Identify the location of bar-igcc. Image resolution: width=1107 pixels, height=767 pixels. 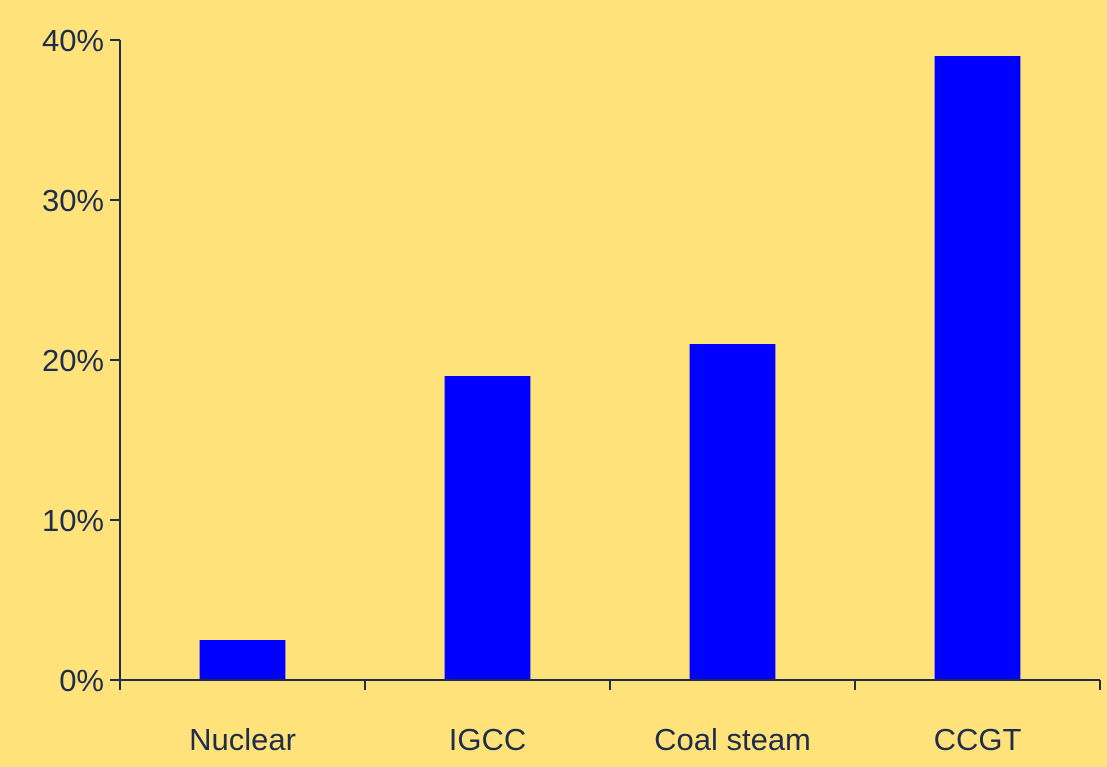
(487, 528).